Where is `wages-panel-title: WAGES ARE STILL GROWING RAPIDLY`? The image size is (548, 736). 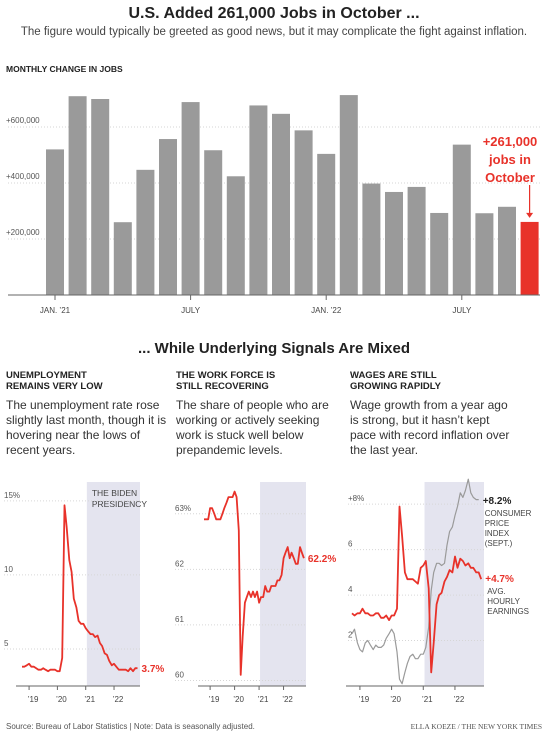 wages-panel-title: WAGES ARE STILL GROWING RAPIDLY is located at coordinates (435, 381).